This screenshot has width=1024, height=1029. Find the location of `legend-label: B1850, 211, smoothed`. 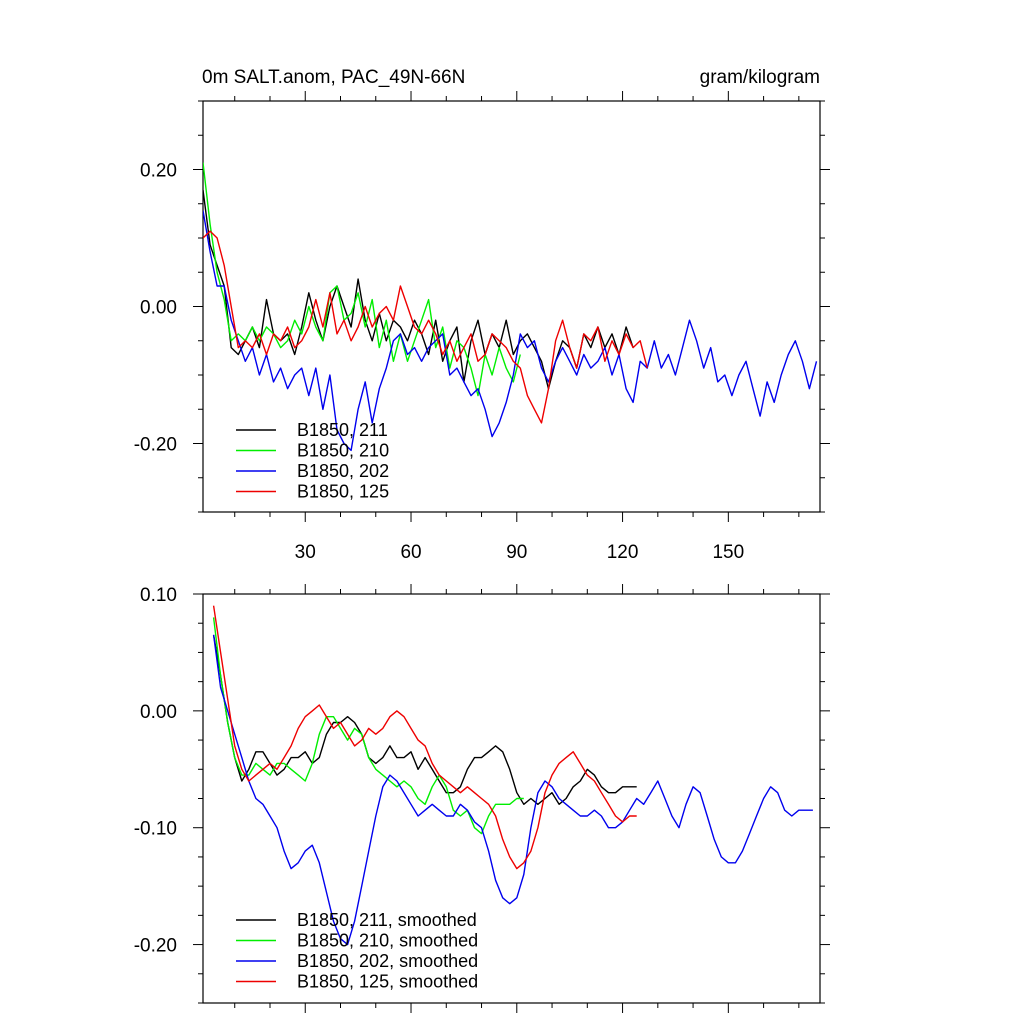

legend-label: B1850, 211, smoothed is located at coordinates (387, 920).